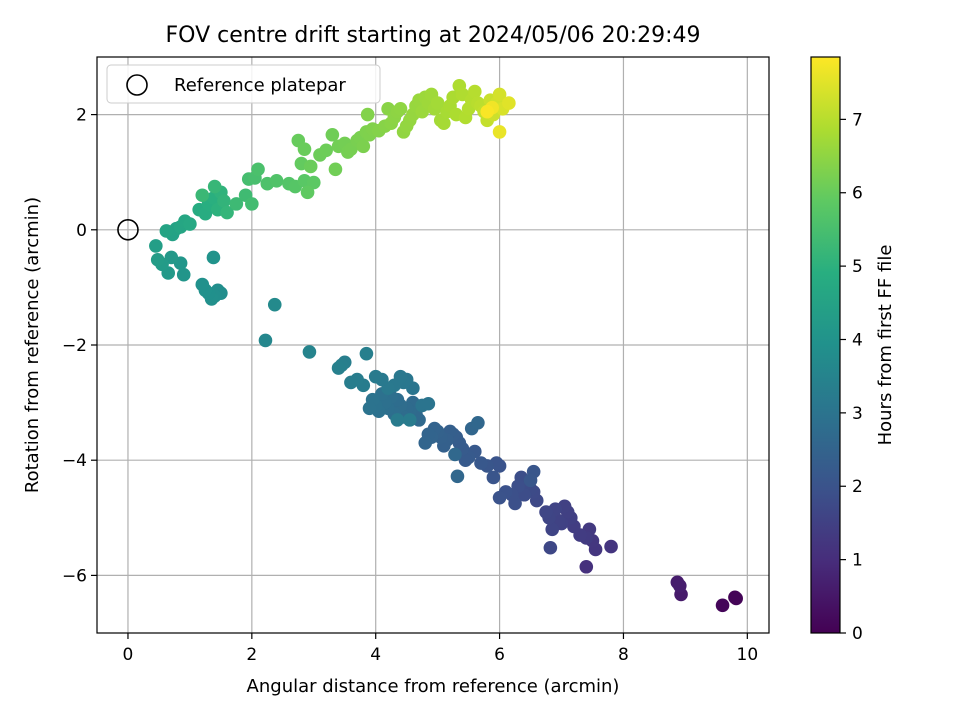 This screenshot has width=960, height=724. Describe the element at coordinates (885, 345) in the screenshot. I see `colorbar-label: Hours from first FF file` at that location.